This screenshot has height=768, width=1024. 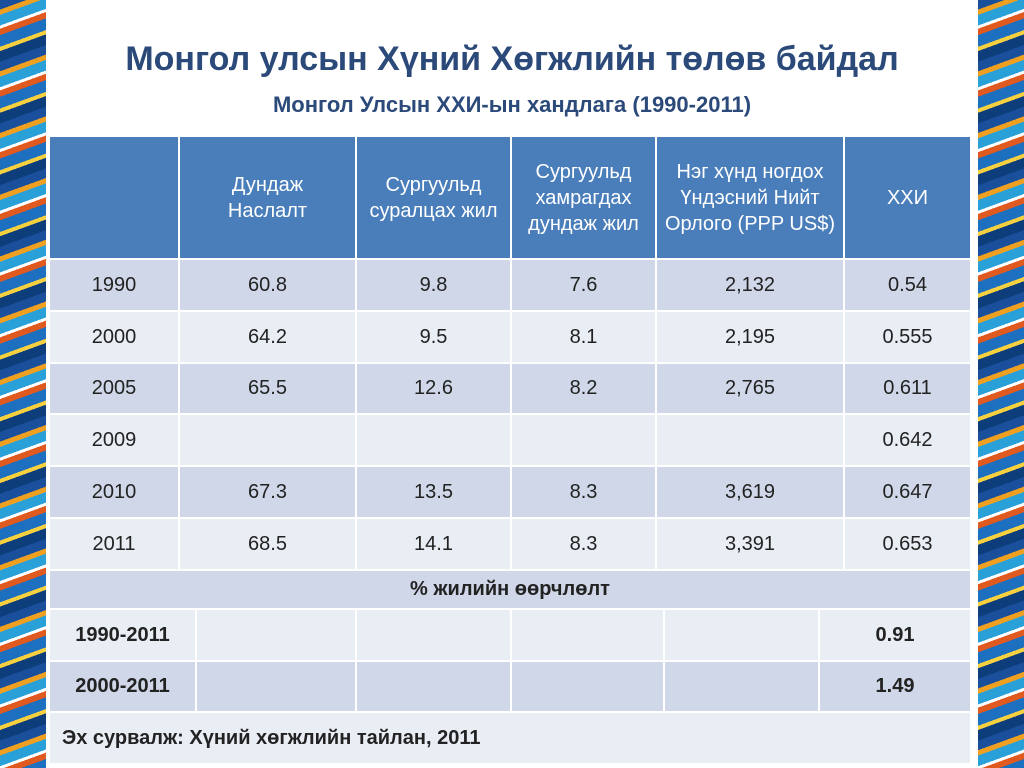 I want to click on table-cell: 0.642, so click(x=908, y=441).